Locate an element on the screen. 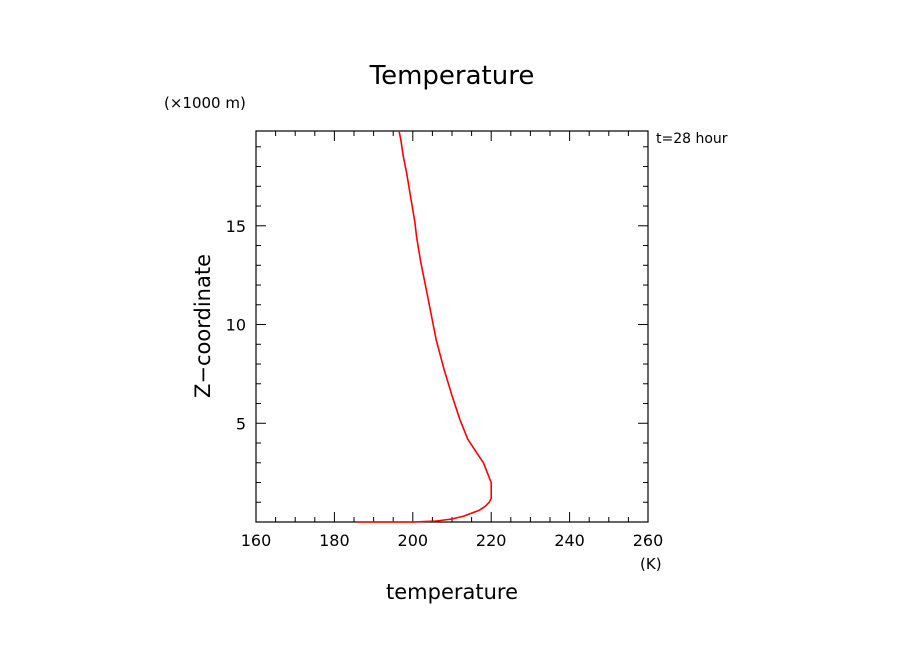 The height and width of the screenshot is (654, 904). y-tick-label: 5 is located at coordinates (241, 423).